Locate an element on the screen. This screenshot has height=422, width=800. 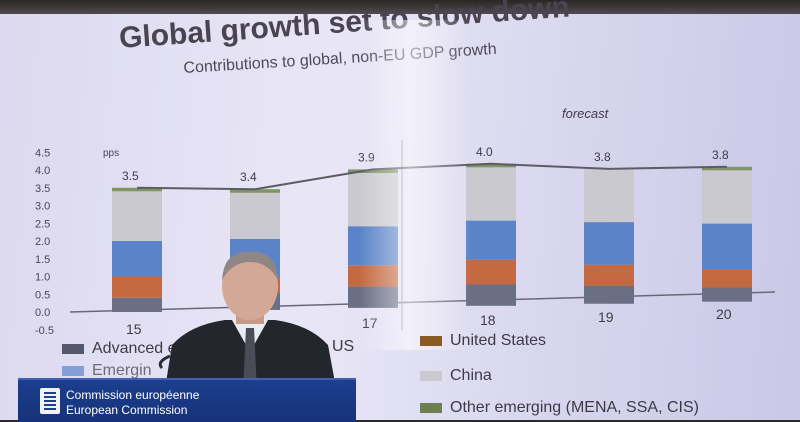
legend-china: China is located at coordinates (456, 376).